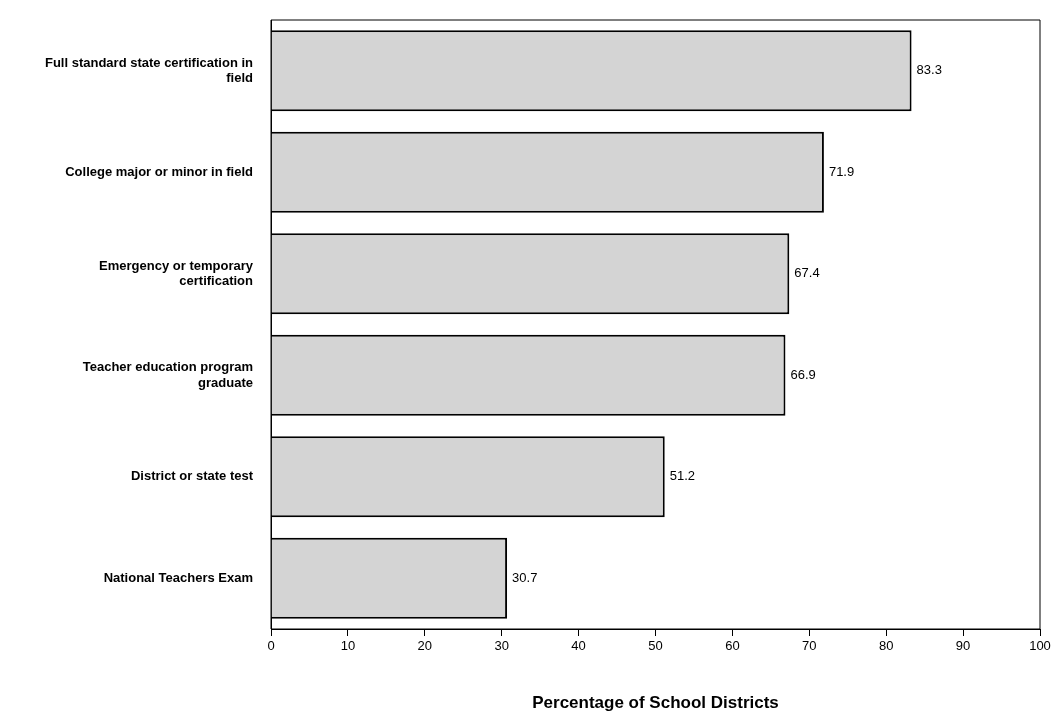  Describe the element at coordinates (807, 273) in the screenshot. I see `data-label: 67.4` at that location.